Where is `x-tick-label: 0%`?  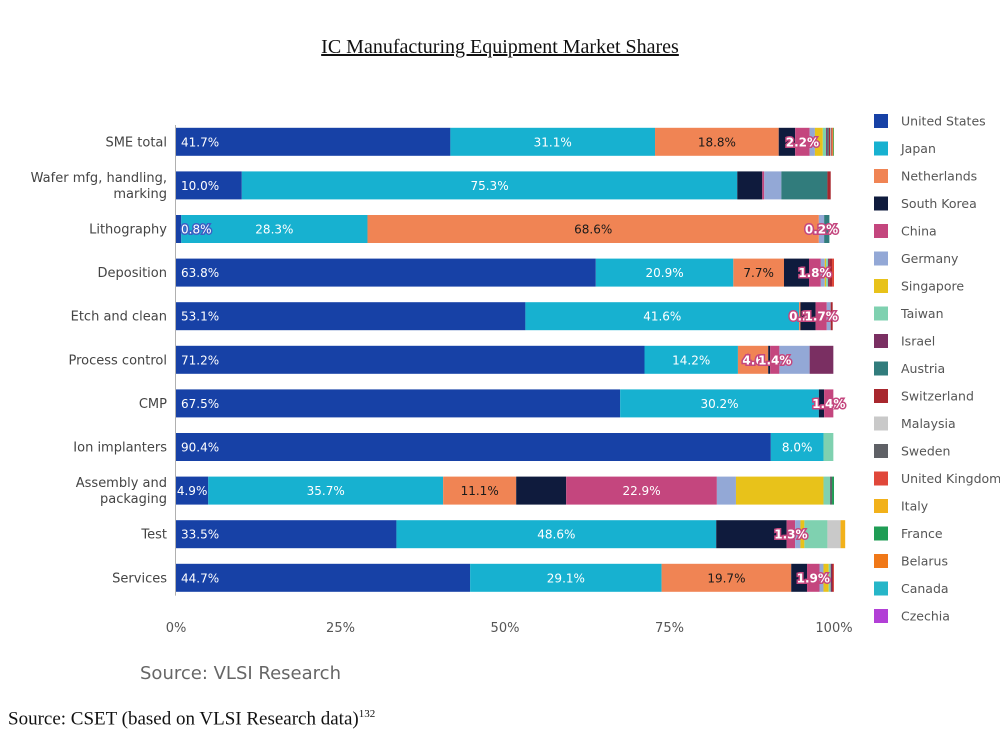 x-tick-label: 0% is located at coordinates (176, 628).